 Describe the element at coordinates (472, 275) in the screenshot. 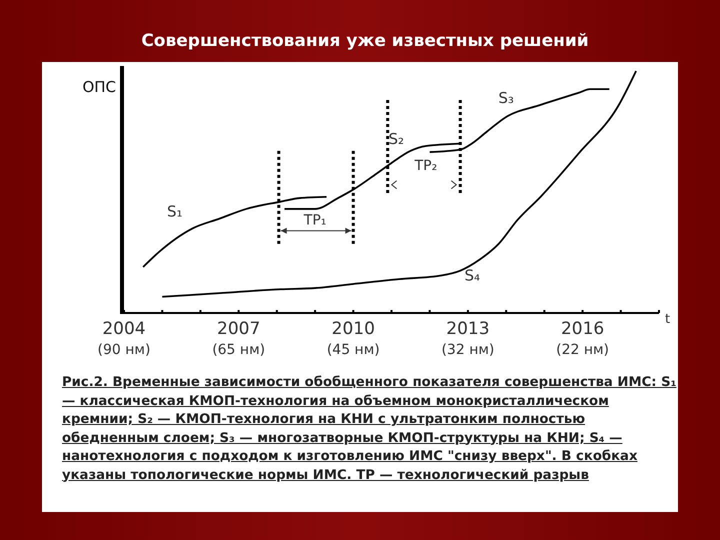

I see `series-label: S₄` at that location.